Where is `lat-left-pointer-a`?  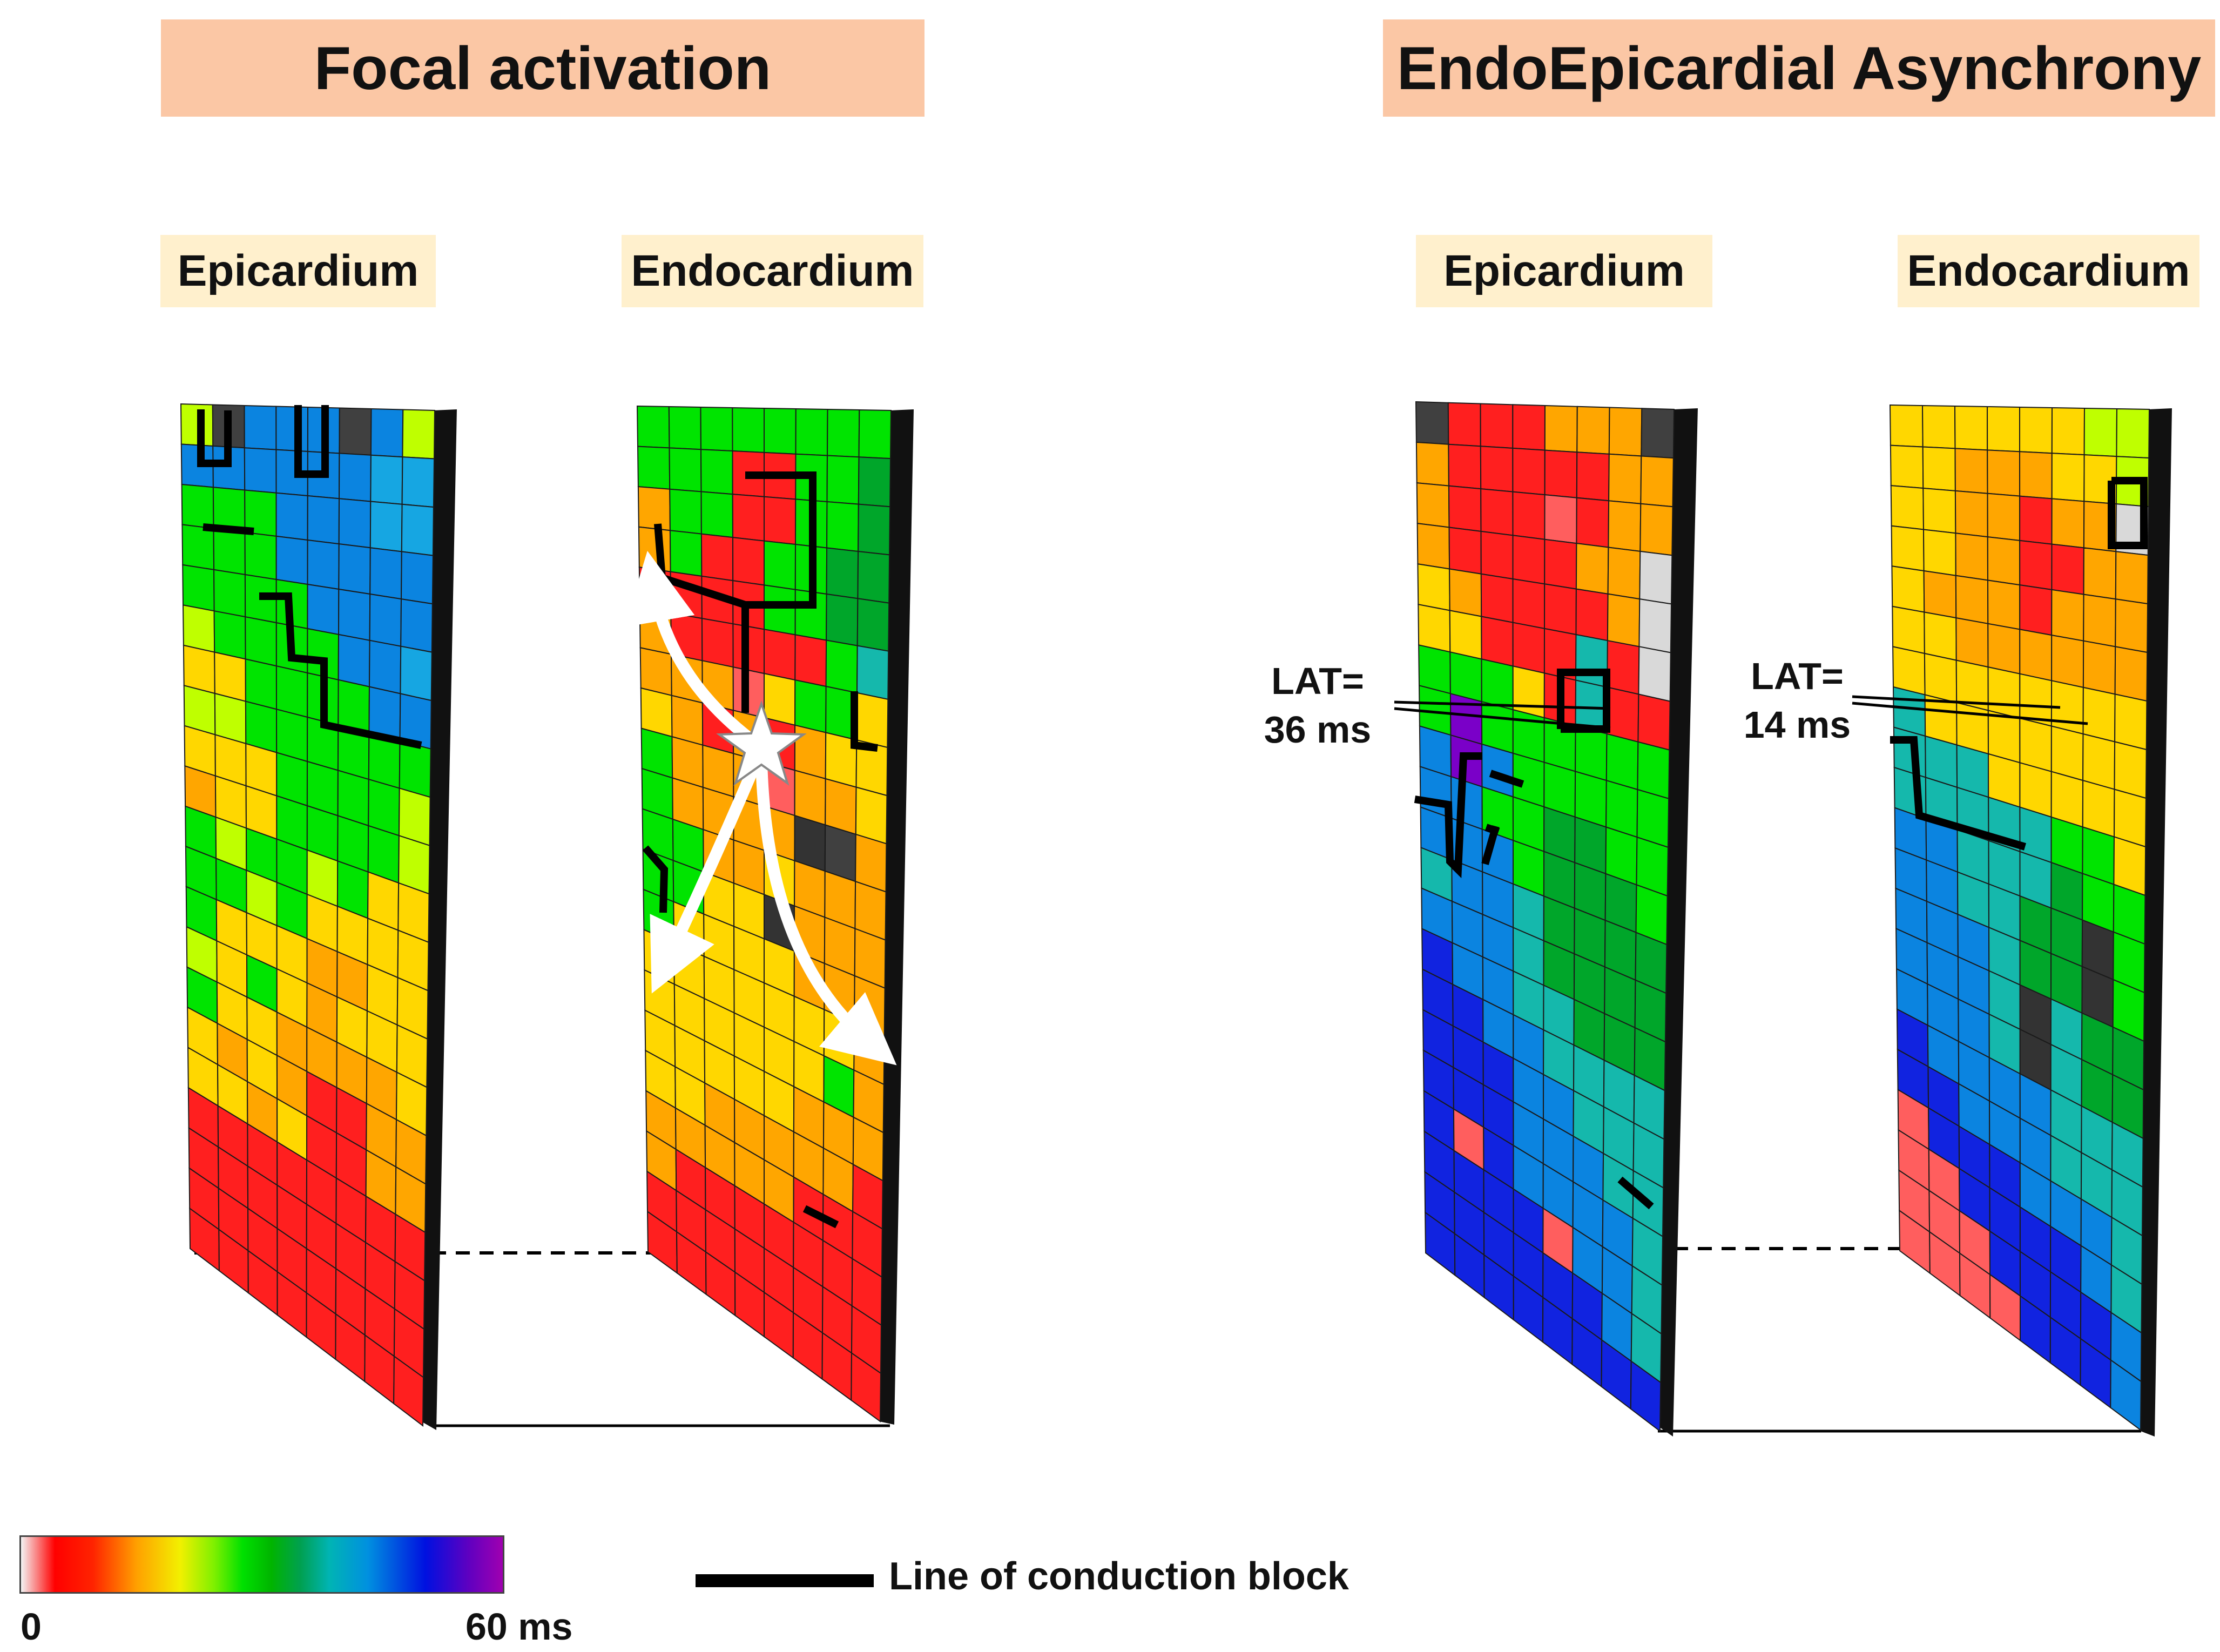
lat-left-pointer-a is located at coordinates (1503, 705).